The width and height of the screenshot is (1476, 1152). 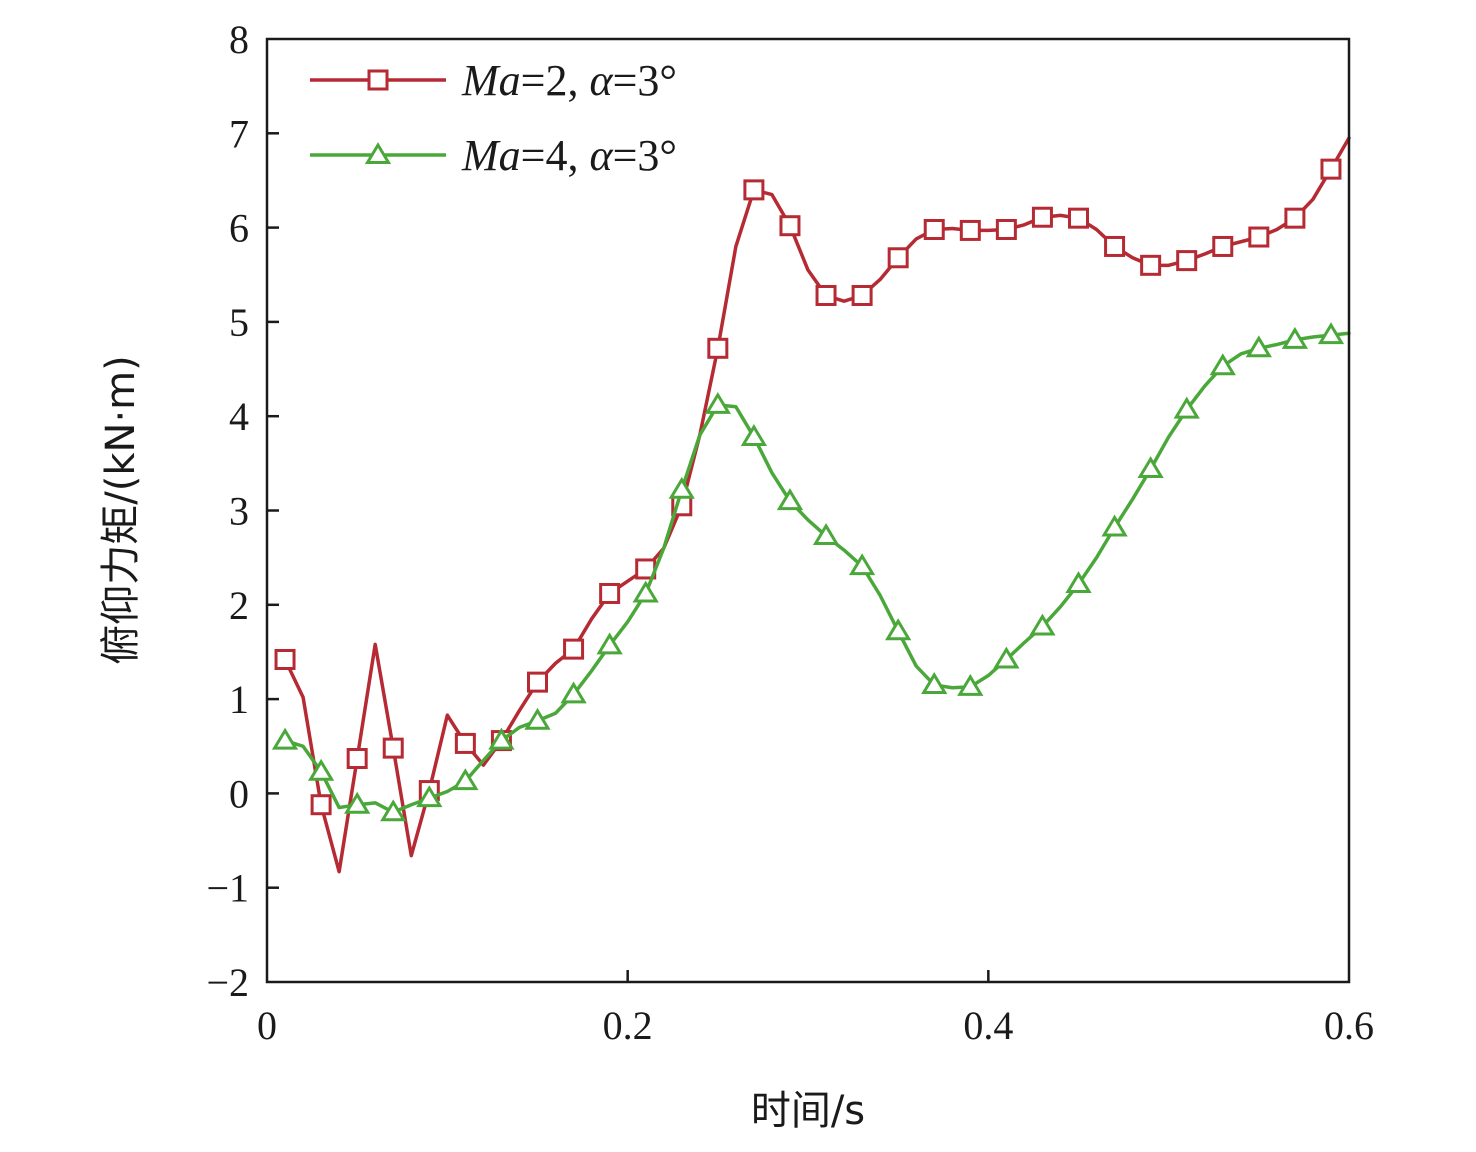 I want to click on y-tick-label: 4, so click(x=239, y=416).